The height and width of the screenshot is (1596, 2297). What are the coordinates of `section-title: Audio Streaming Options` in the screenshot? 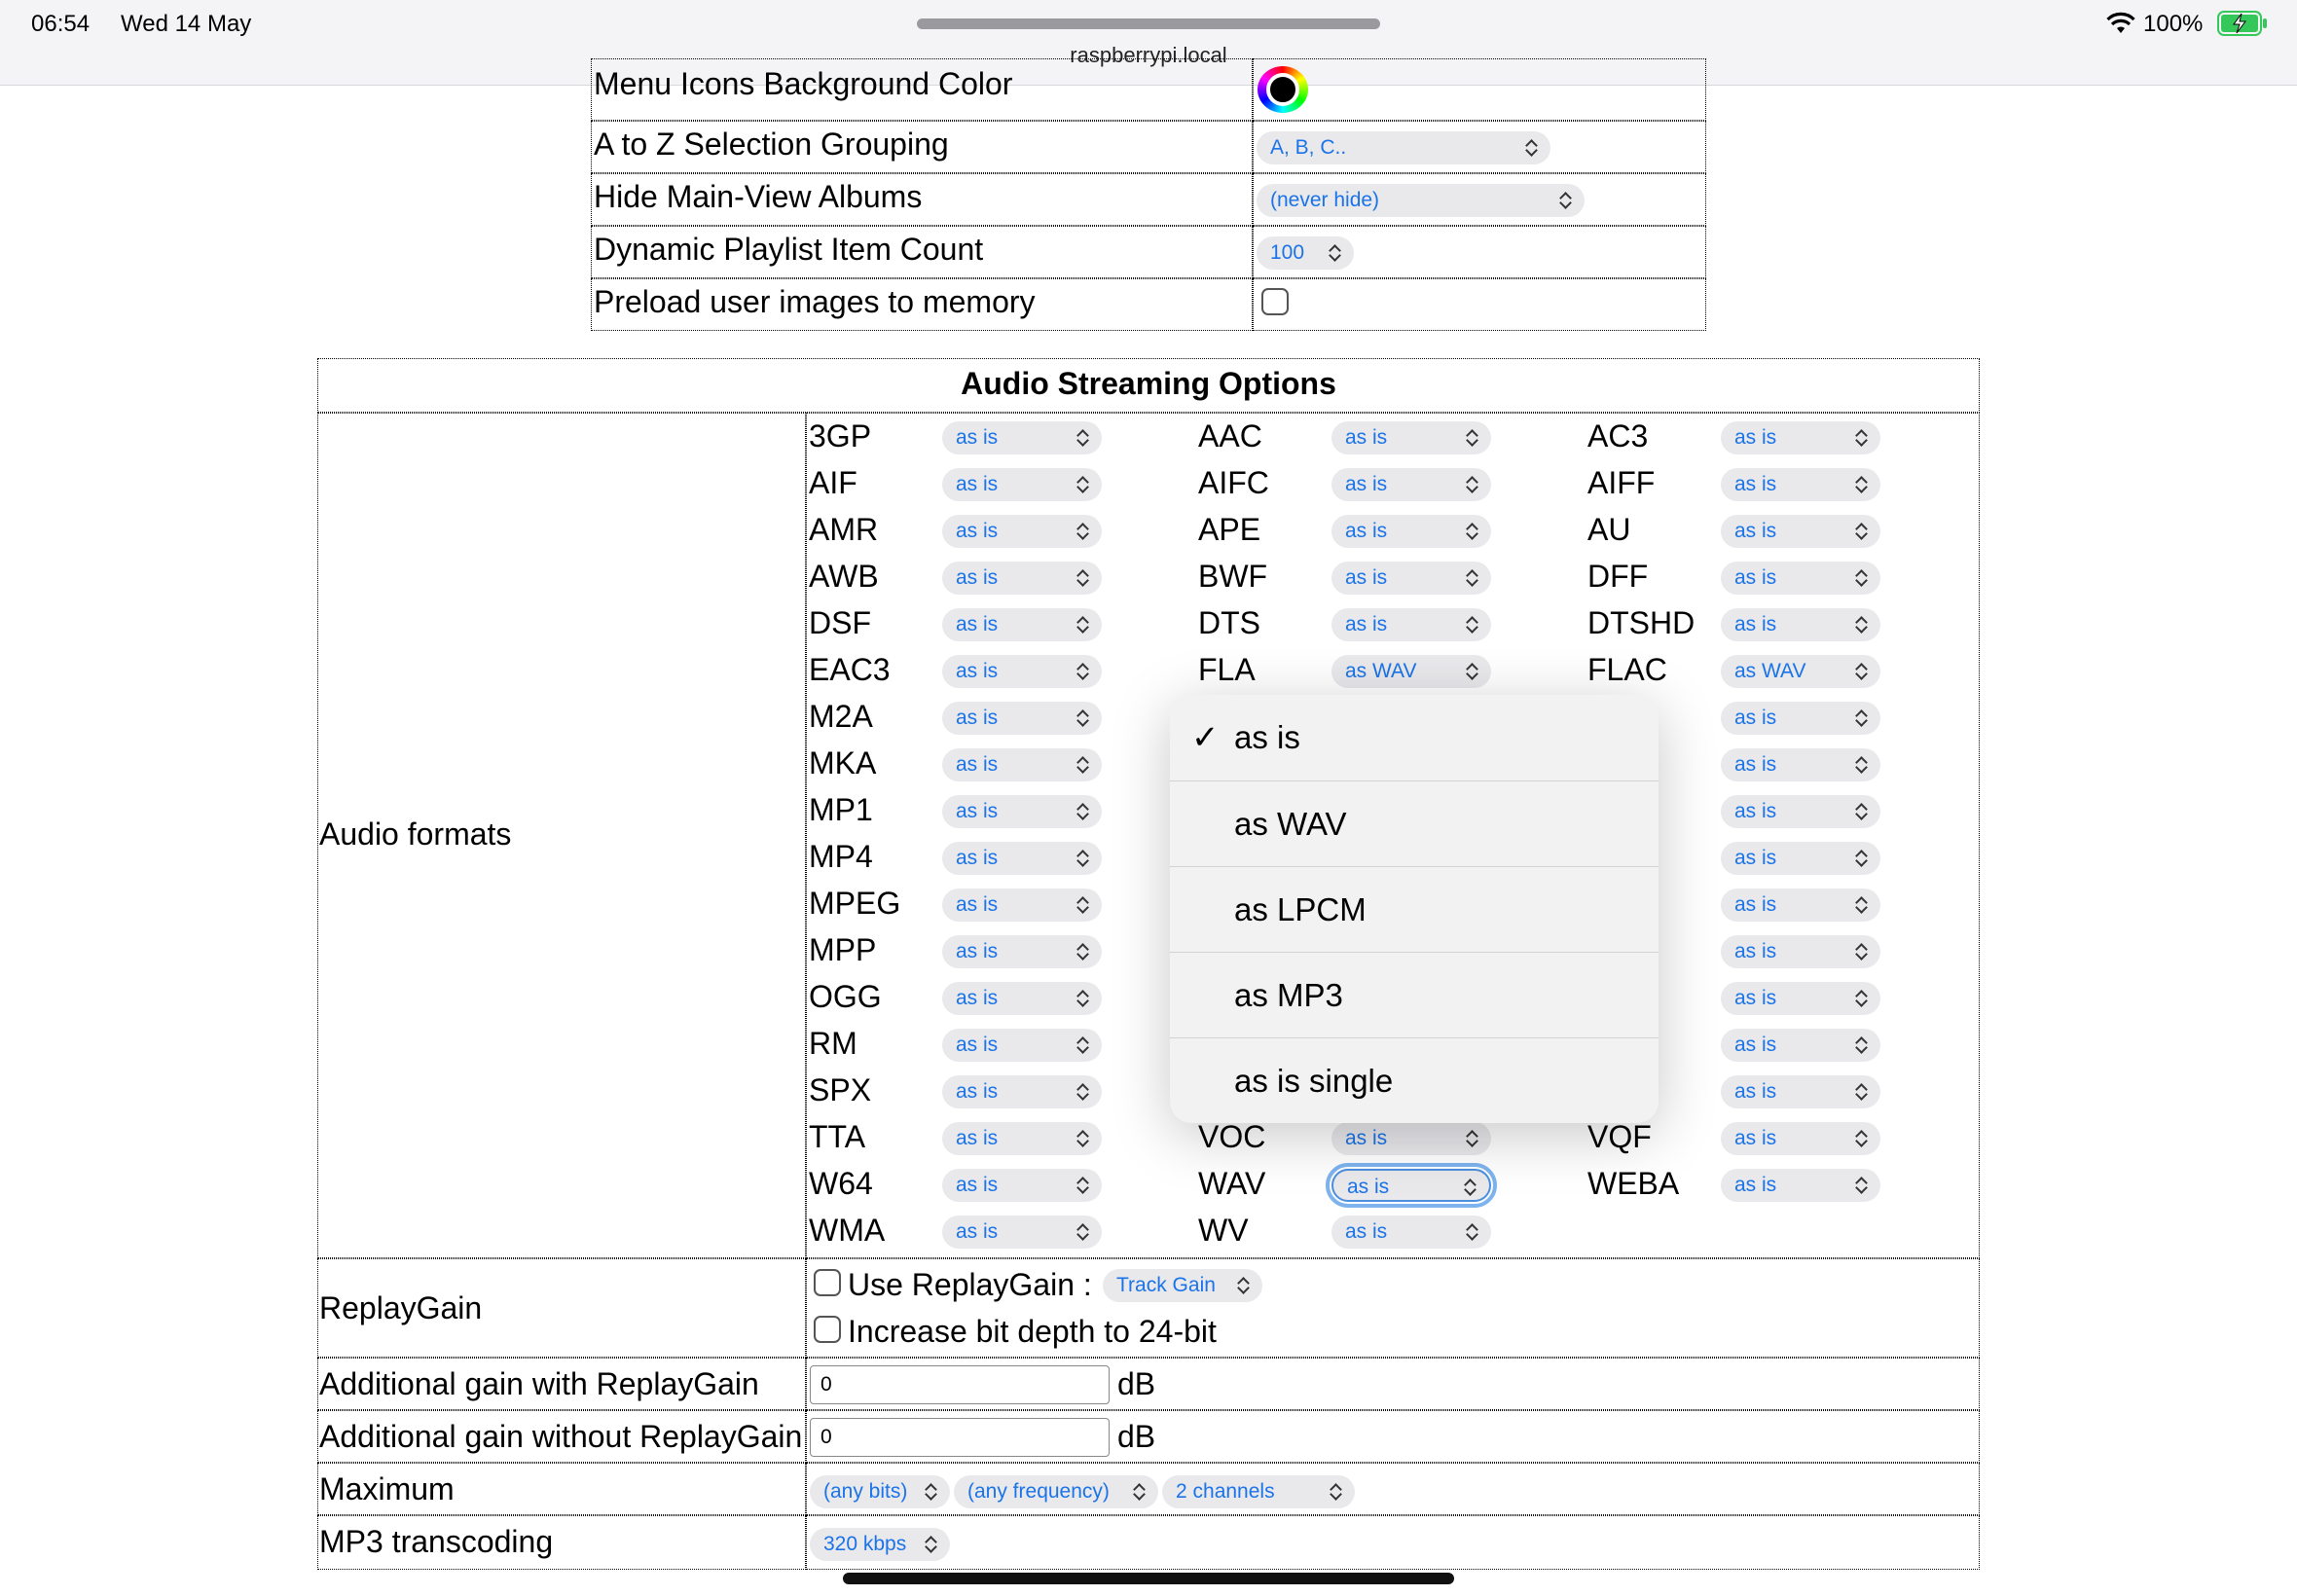 It's located at (1148, 383).